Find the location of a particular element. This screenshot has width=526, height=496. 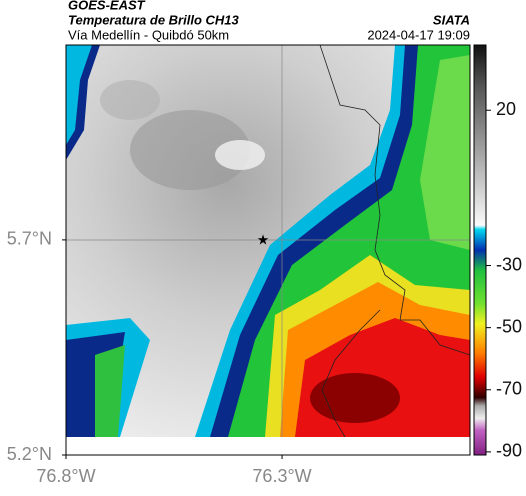

lat-tick-label: 5.7°N is located at coordinates (29, 239).